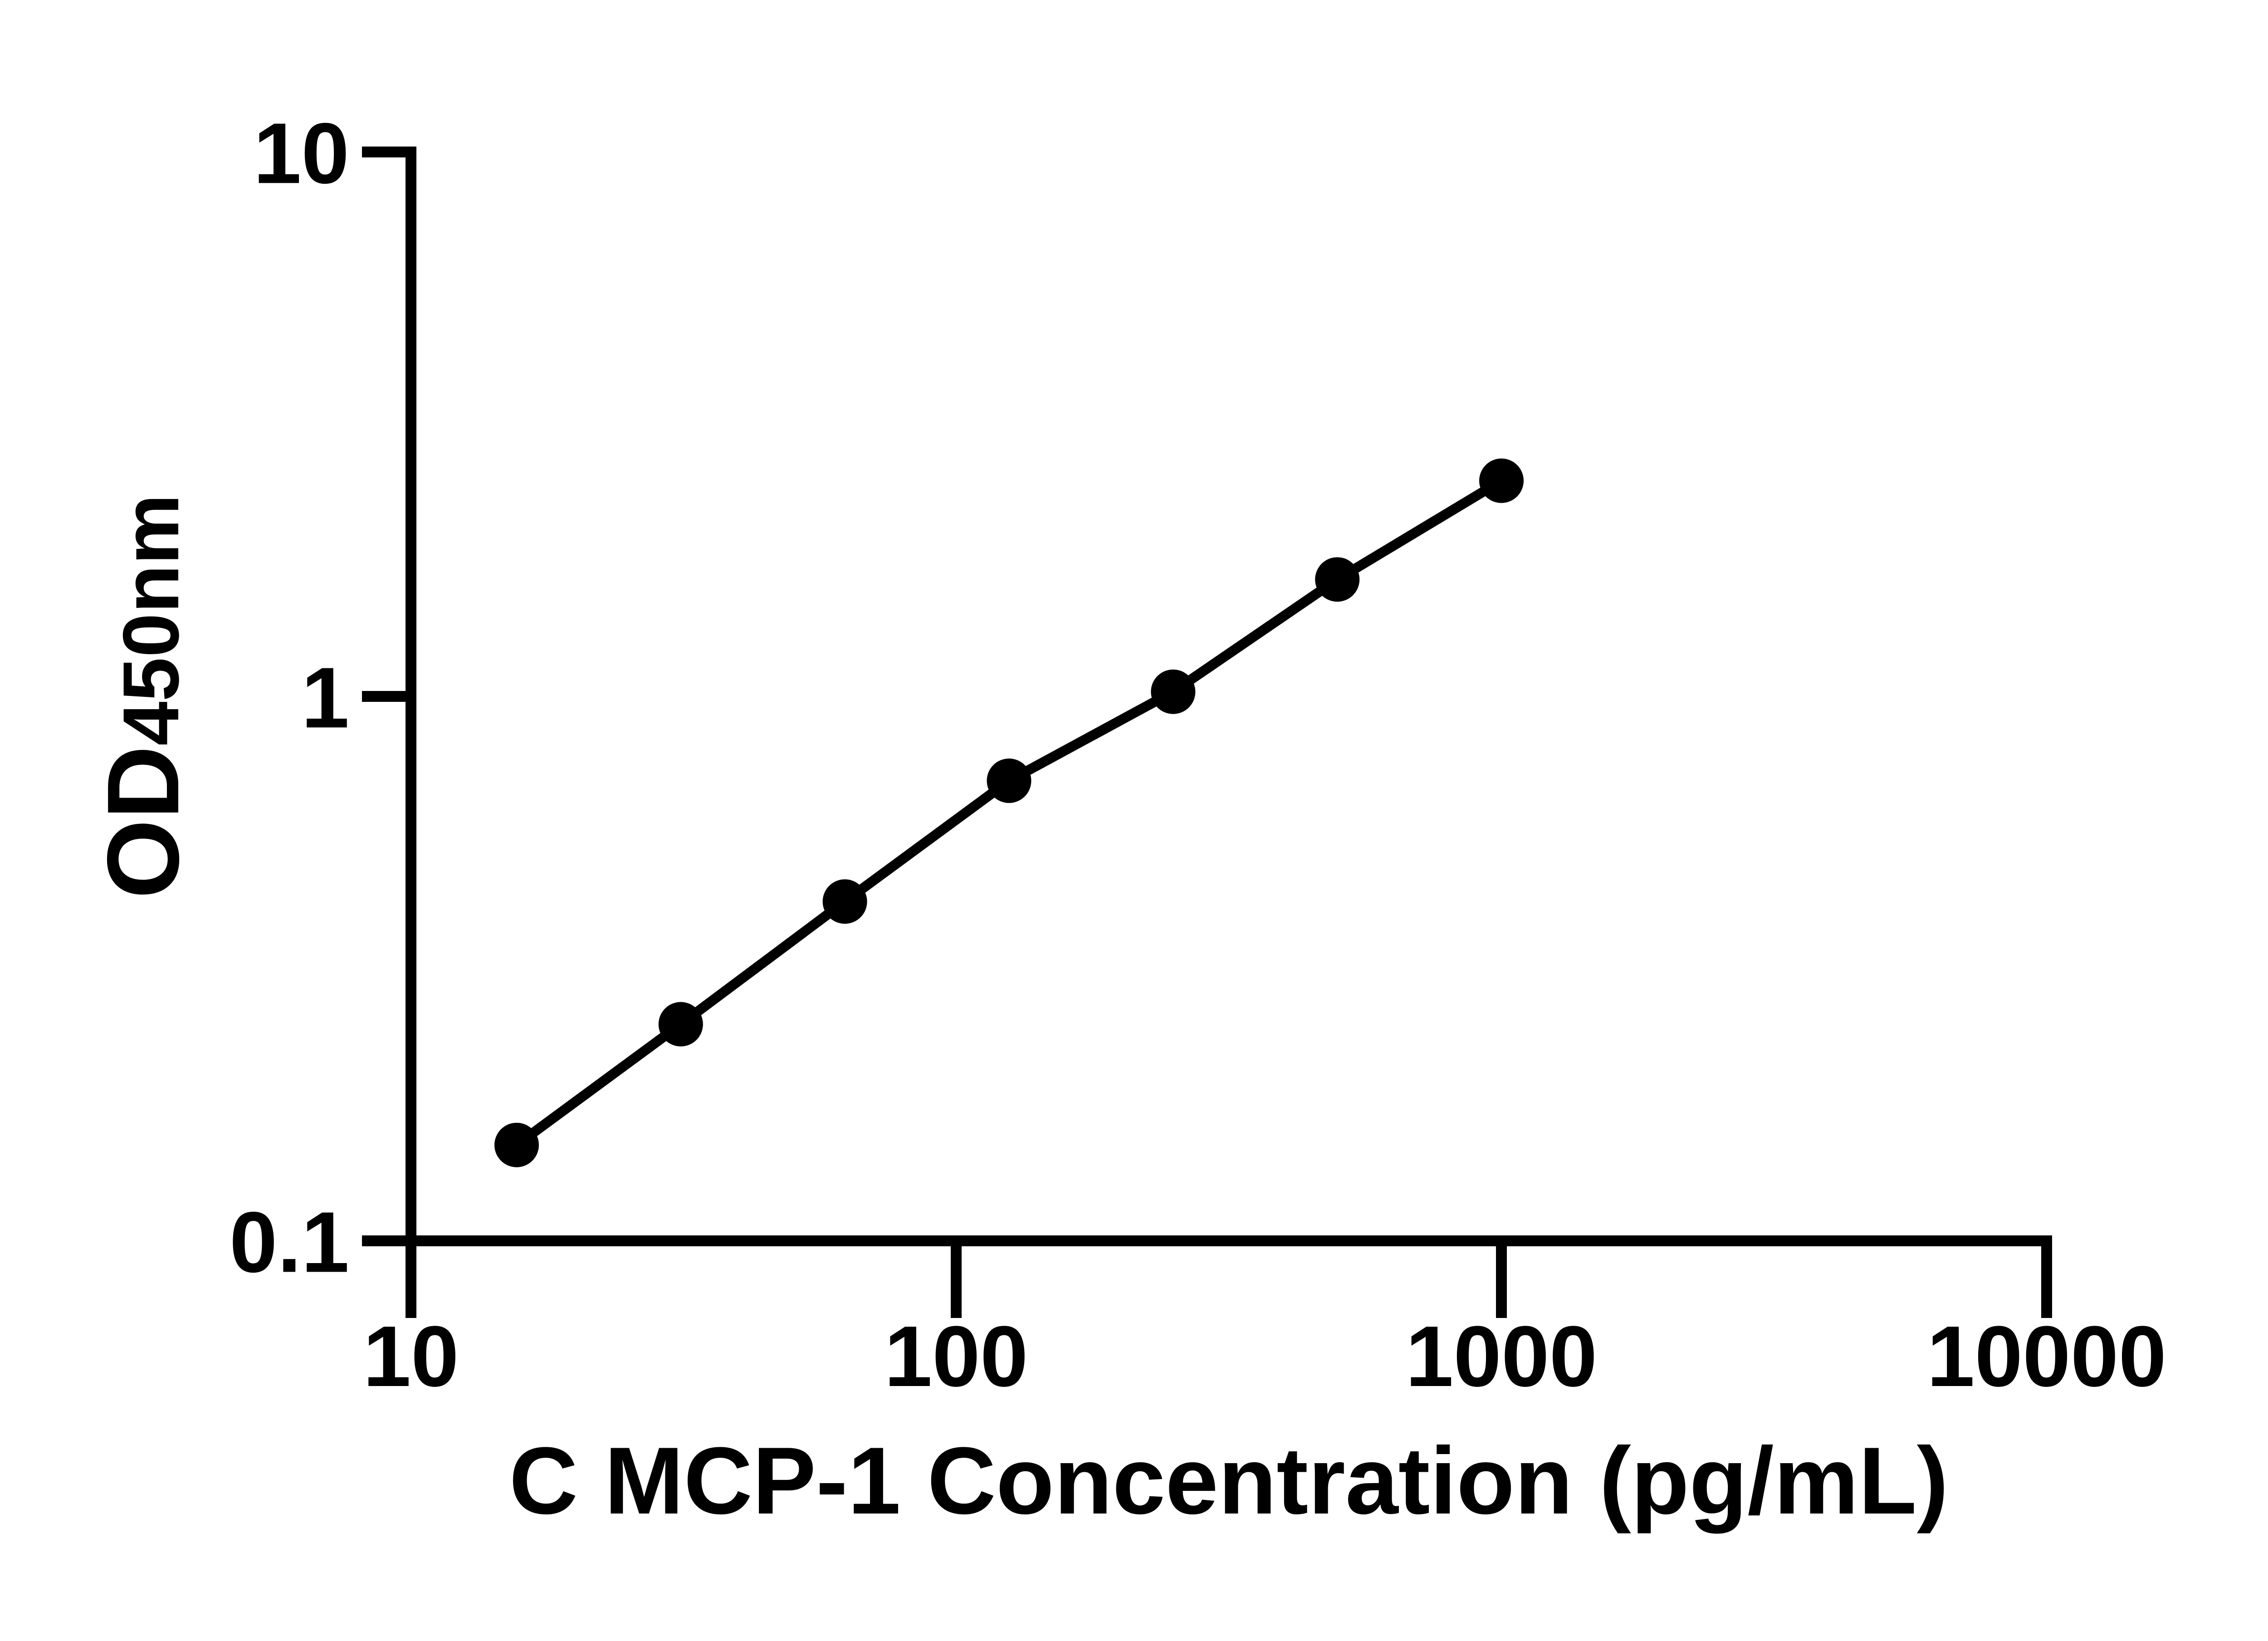 The image size is (2268, 1641). What do you see at coordinates (1229, 1279) in the screenshot?
I see `x-axis-ticks` at bounding box center [1229, 1279].